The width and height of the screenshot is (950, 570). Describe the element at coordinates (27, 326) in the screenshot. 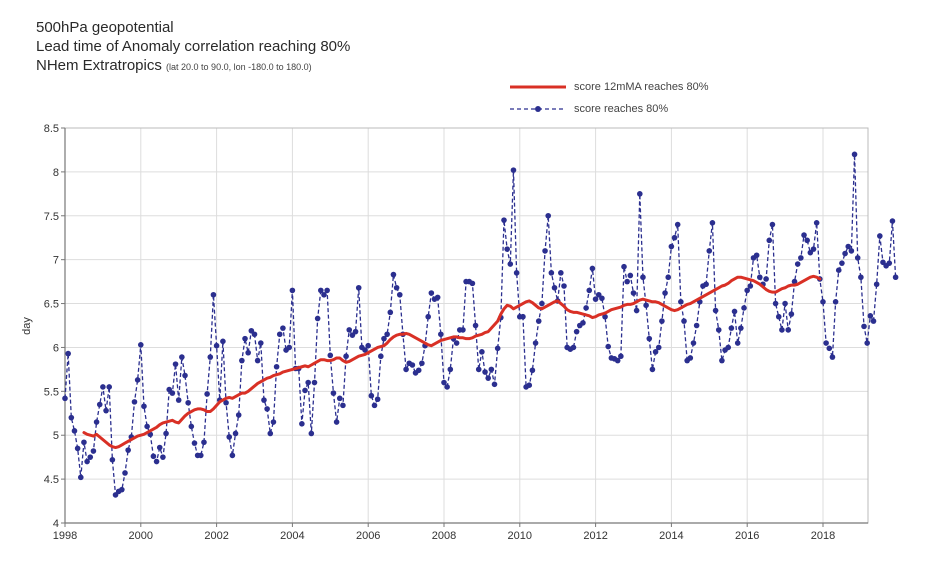

I see `y-axis-title: day` at that location.